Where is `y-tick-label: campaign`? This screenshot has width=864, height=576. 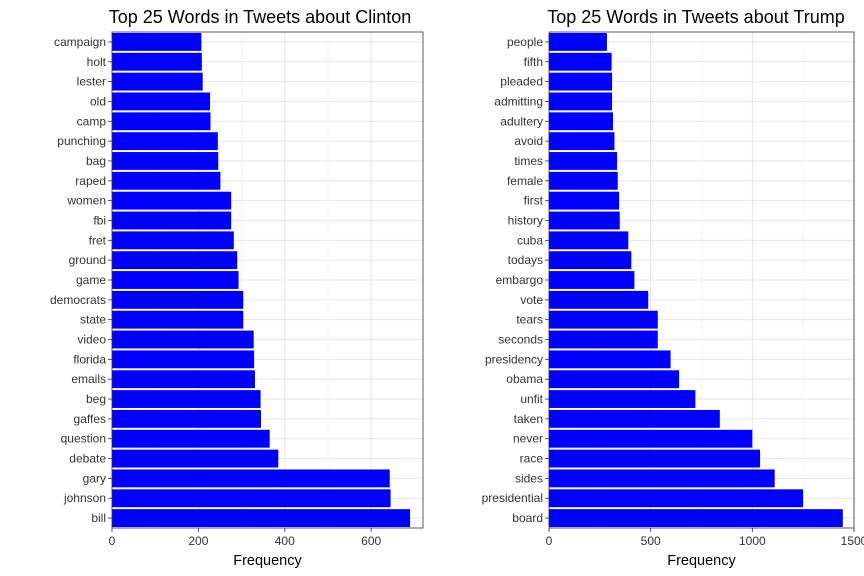 y-tick-label: campaign is located at coordinates (80, 42).